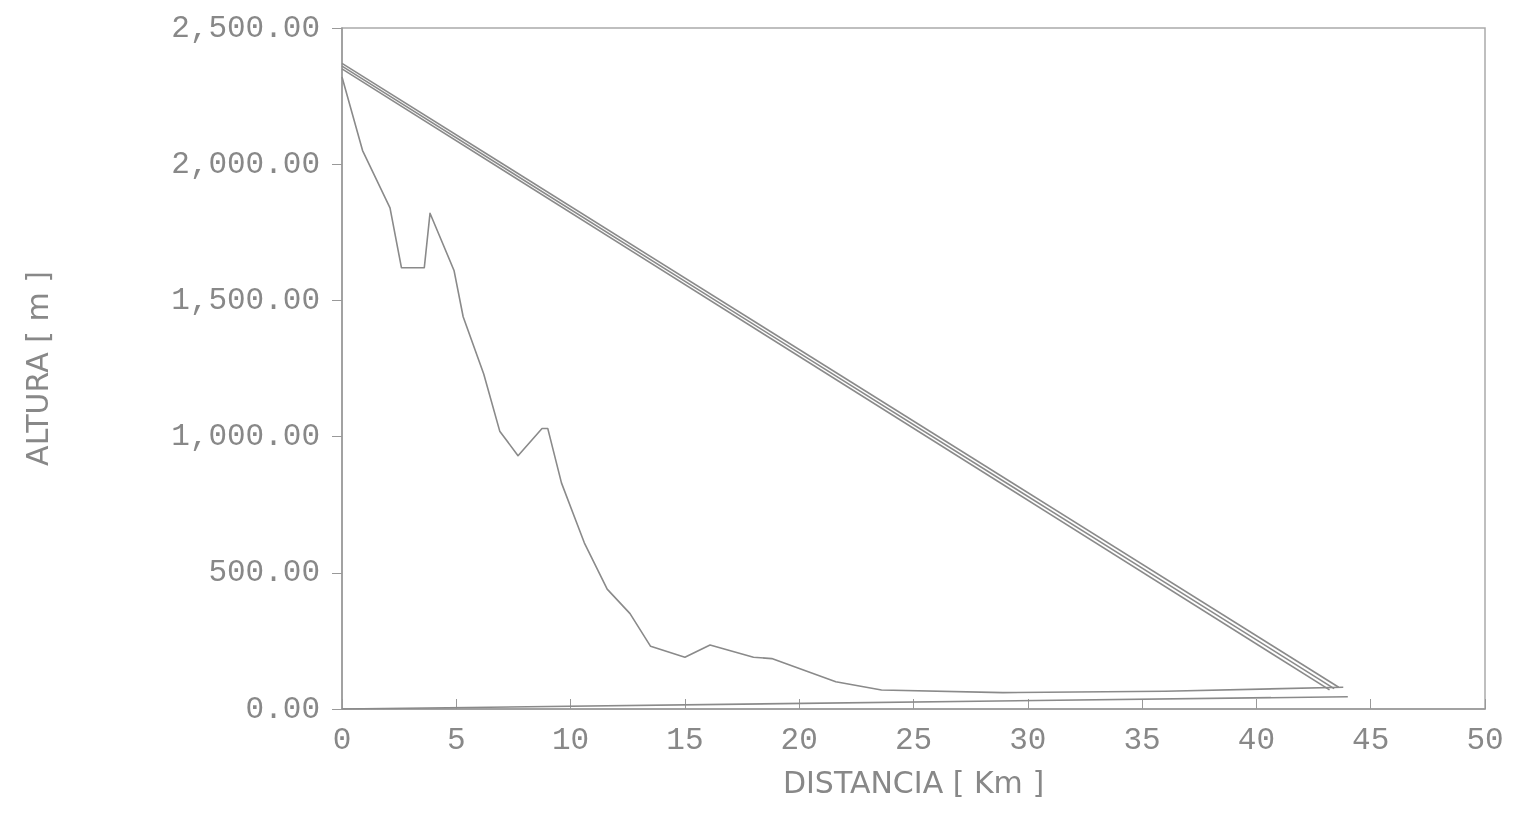 The image size is (1517, 833). I want to click on y-tick-label: 2,000.00, so click(245, 164).